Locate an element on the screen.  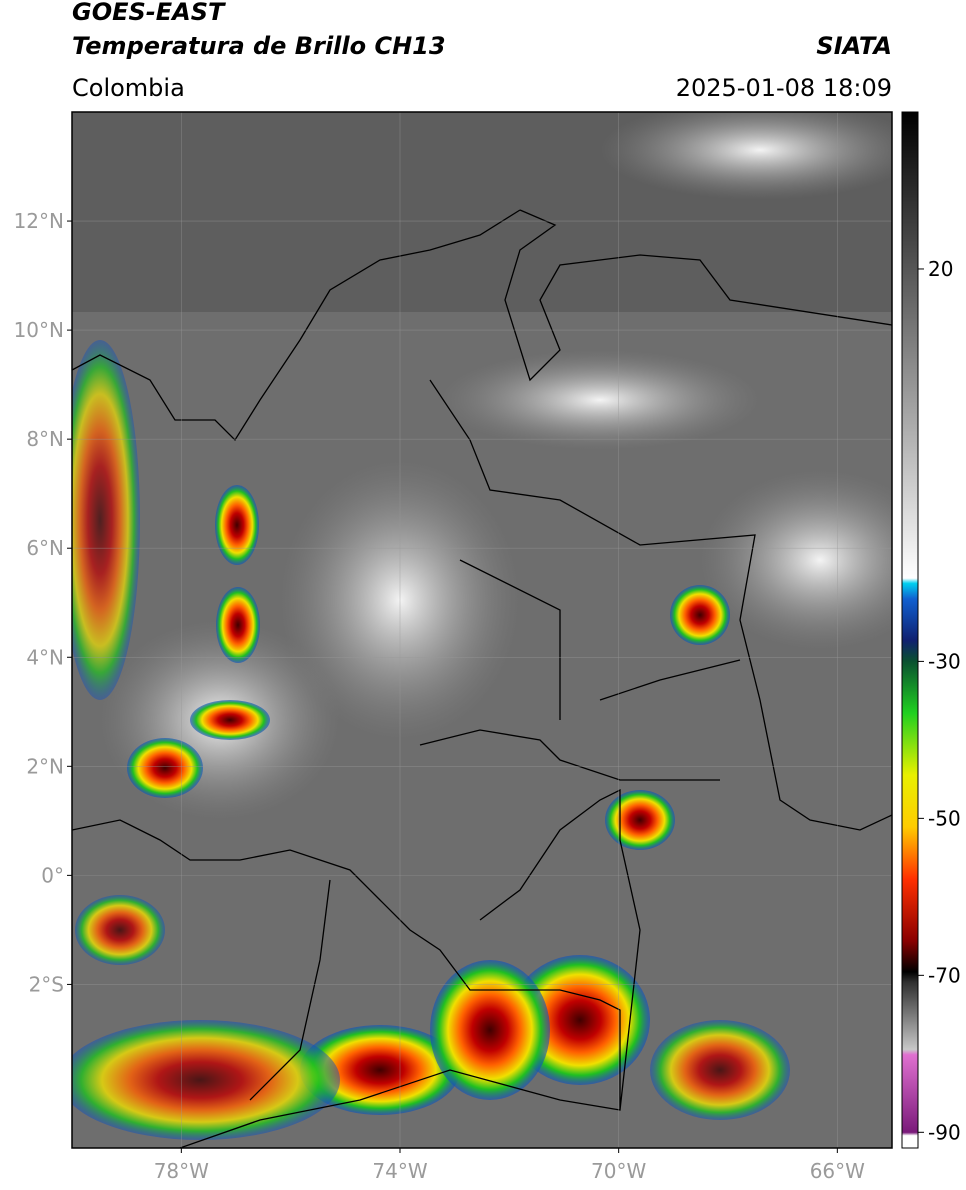
lon-tick-label: 66°W is located at coordinates (837, 1171).